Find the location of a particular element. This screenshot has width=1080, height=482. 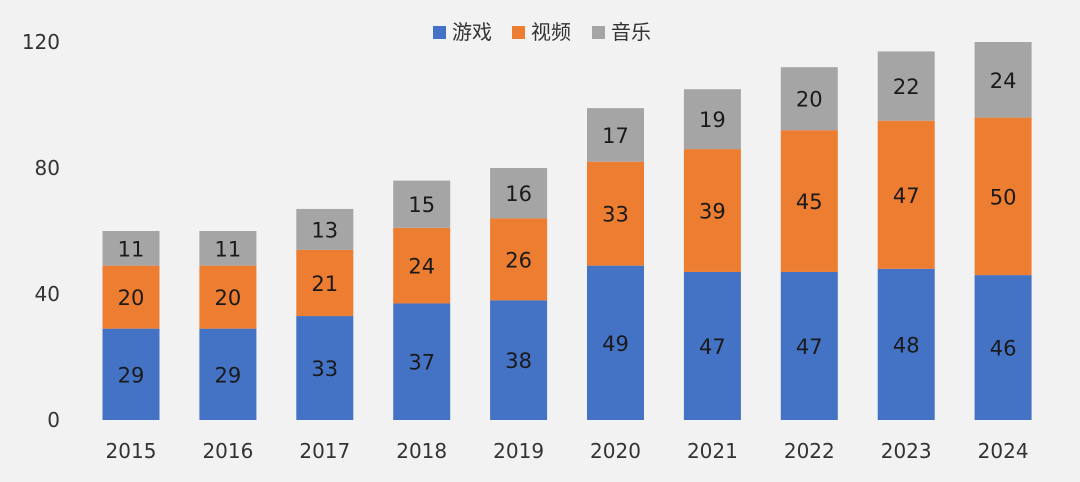

data-label: 13 is located at coordinates (324, 230).